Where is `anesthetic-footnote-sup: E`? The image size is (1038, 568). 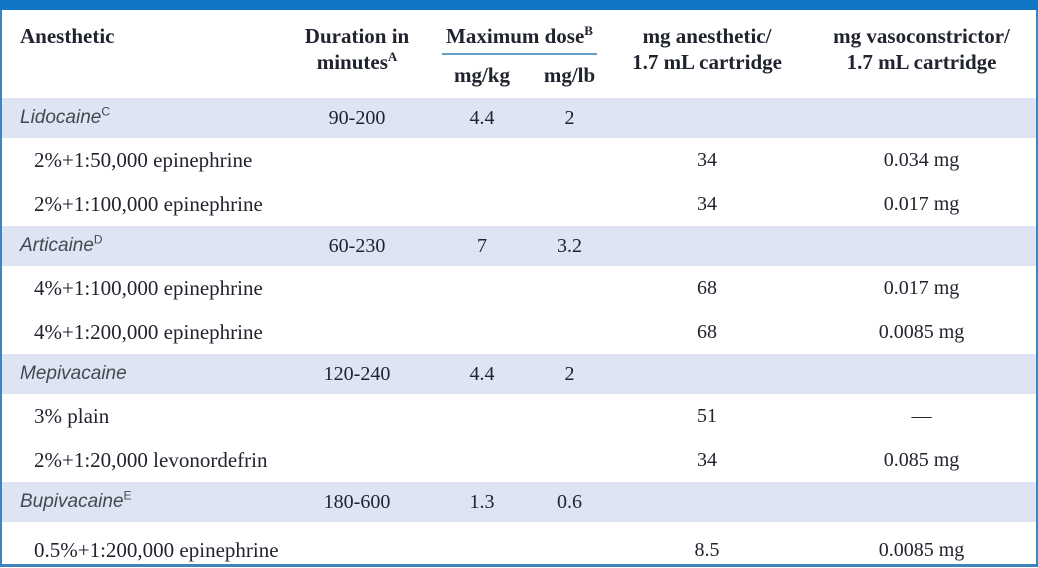
anesthetic-footnote-sup: E is located at coordinates (127, 495).